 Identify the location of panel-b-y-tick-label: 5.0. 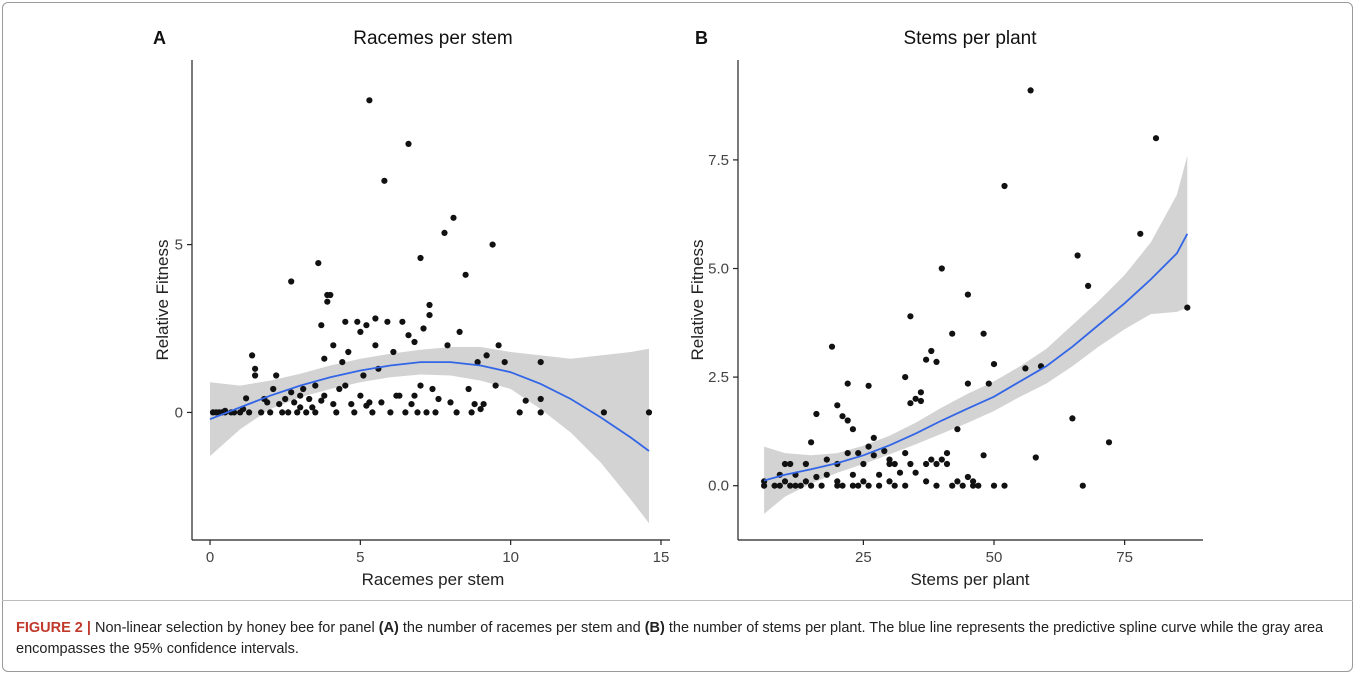
(718, 269).